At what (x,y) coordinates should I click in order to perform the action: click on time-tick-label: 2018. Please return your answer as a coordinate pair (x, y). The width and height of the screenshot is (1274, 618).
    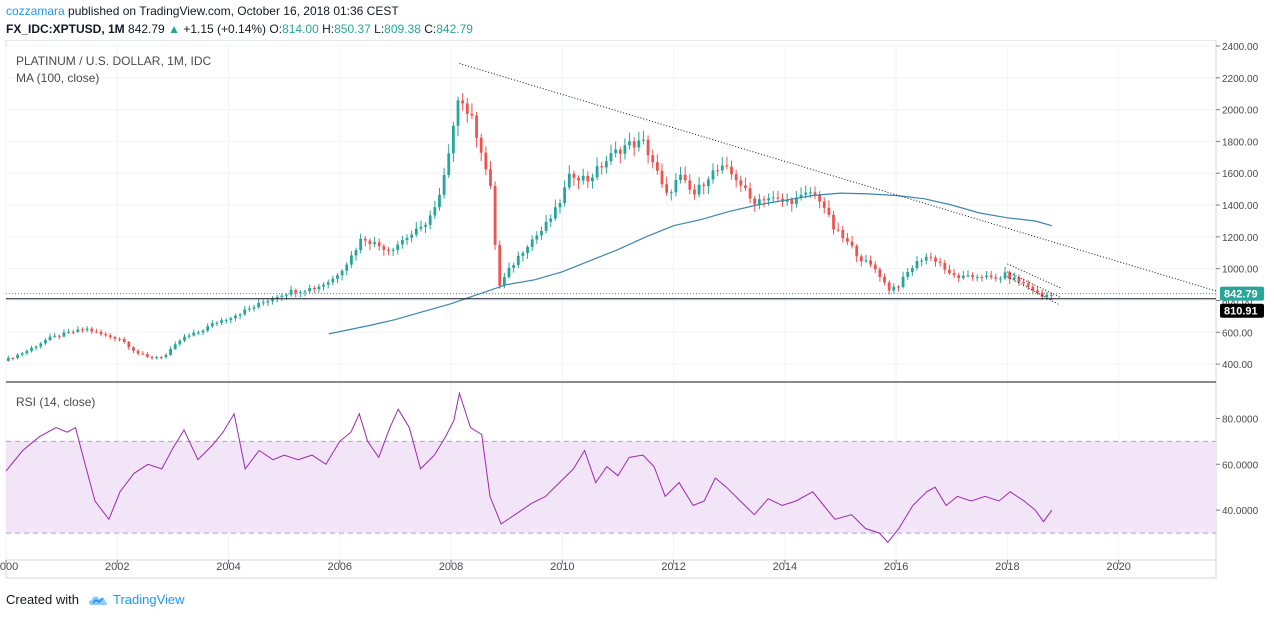
    Looking at the image, I should click on (1007, 567).